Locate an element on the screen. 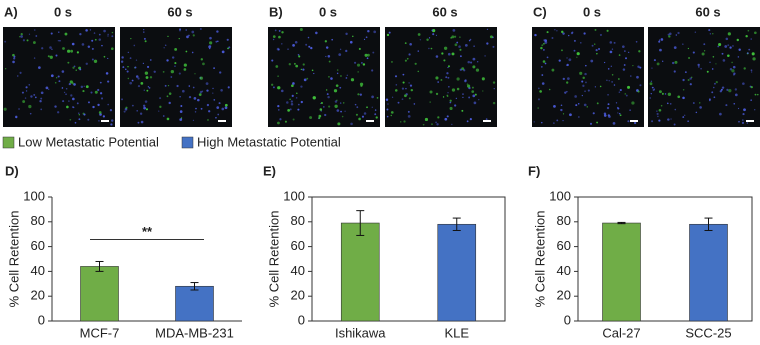 The height and width of the screenshot is (345, 760). x-tick-label: Ishikawa is located at coordinates (360, 332).